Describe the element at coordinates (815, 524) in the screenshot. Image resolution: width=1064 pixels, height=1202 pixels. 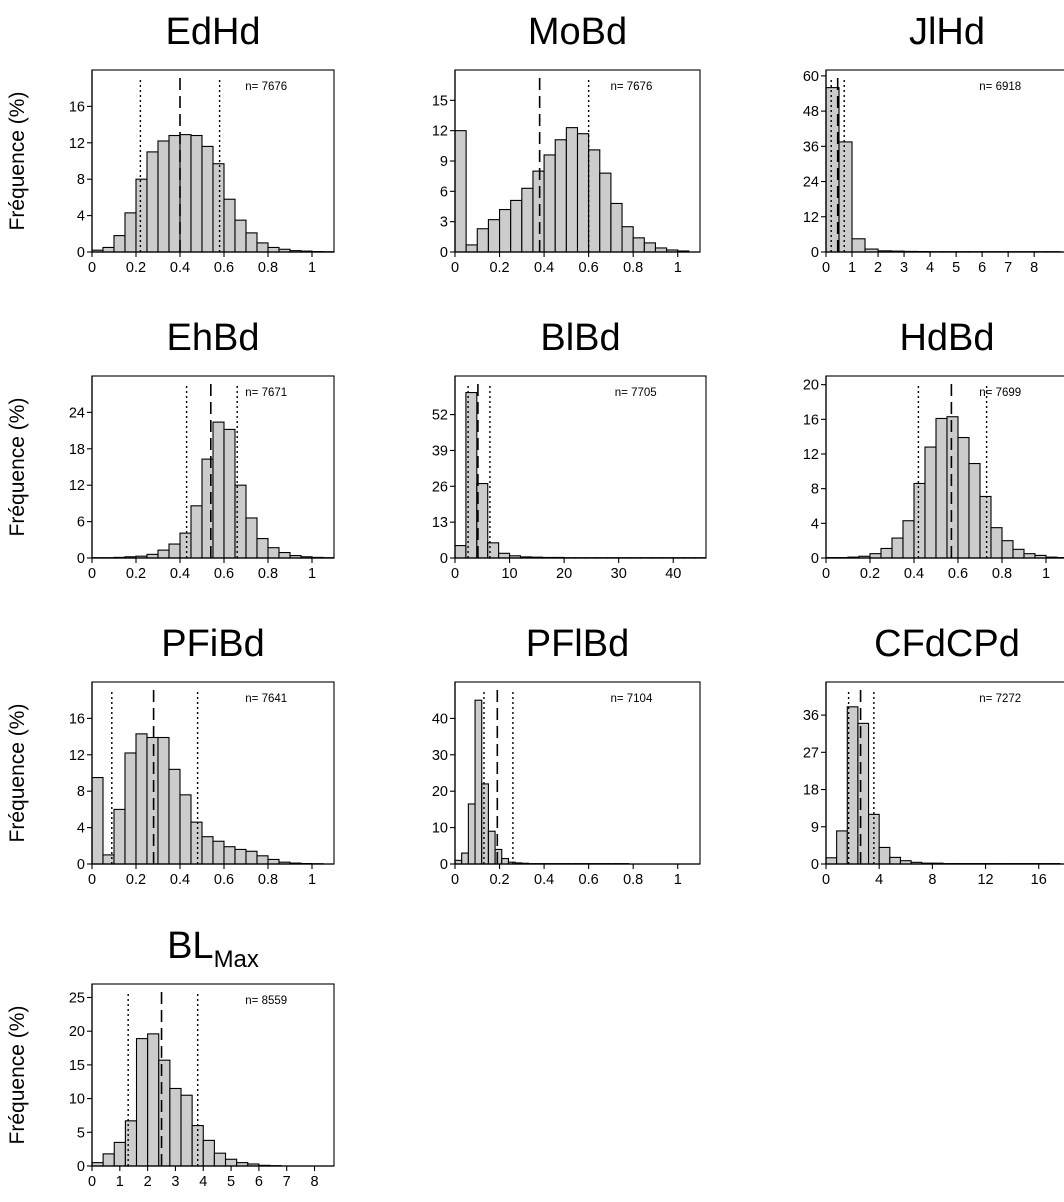
I see `y-tick-label: 4` at that location.